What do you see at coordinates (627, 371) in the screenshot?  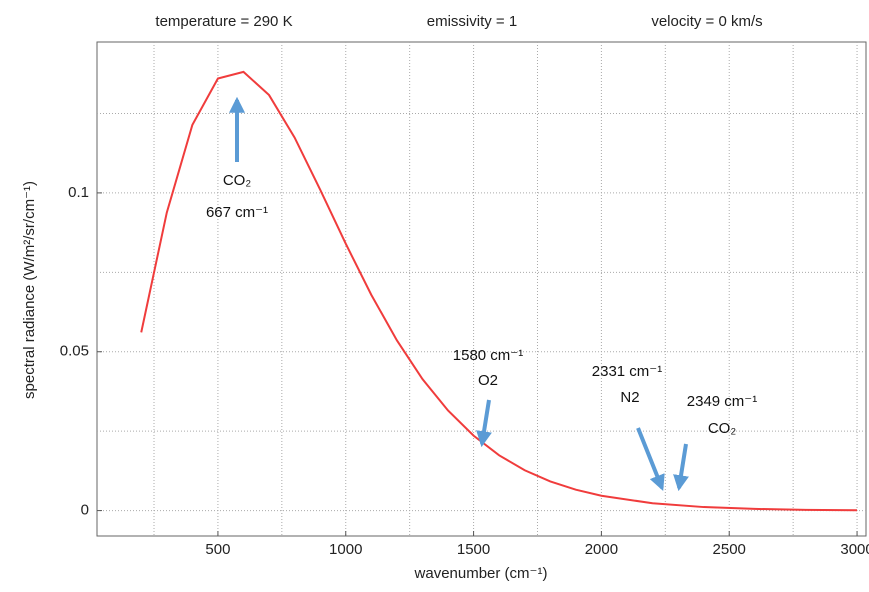 I see `annotation: 2331 cm⁻¹` at bounding box center [627, 371].